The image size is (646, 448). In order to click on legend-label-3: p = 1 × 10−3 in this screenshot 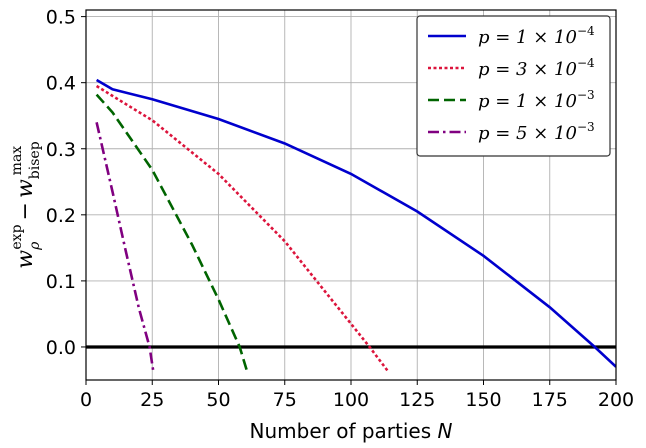, I will do `click(536, 100)`.